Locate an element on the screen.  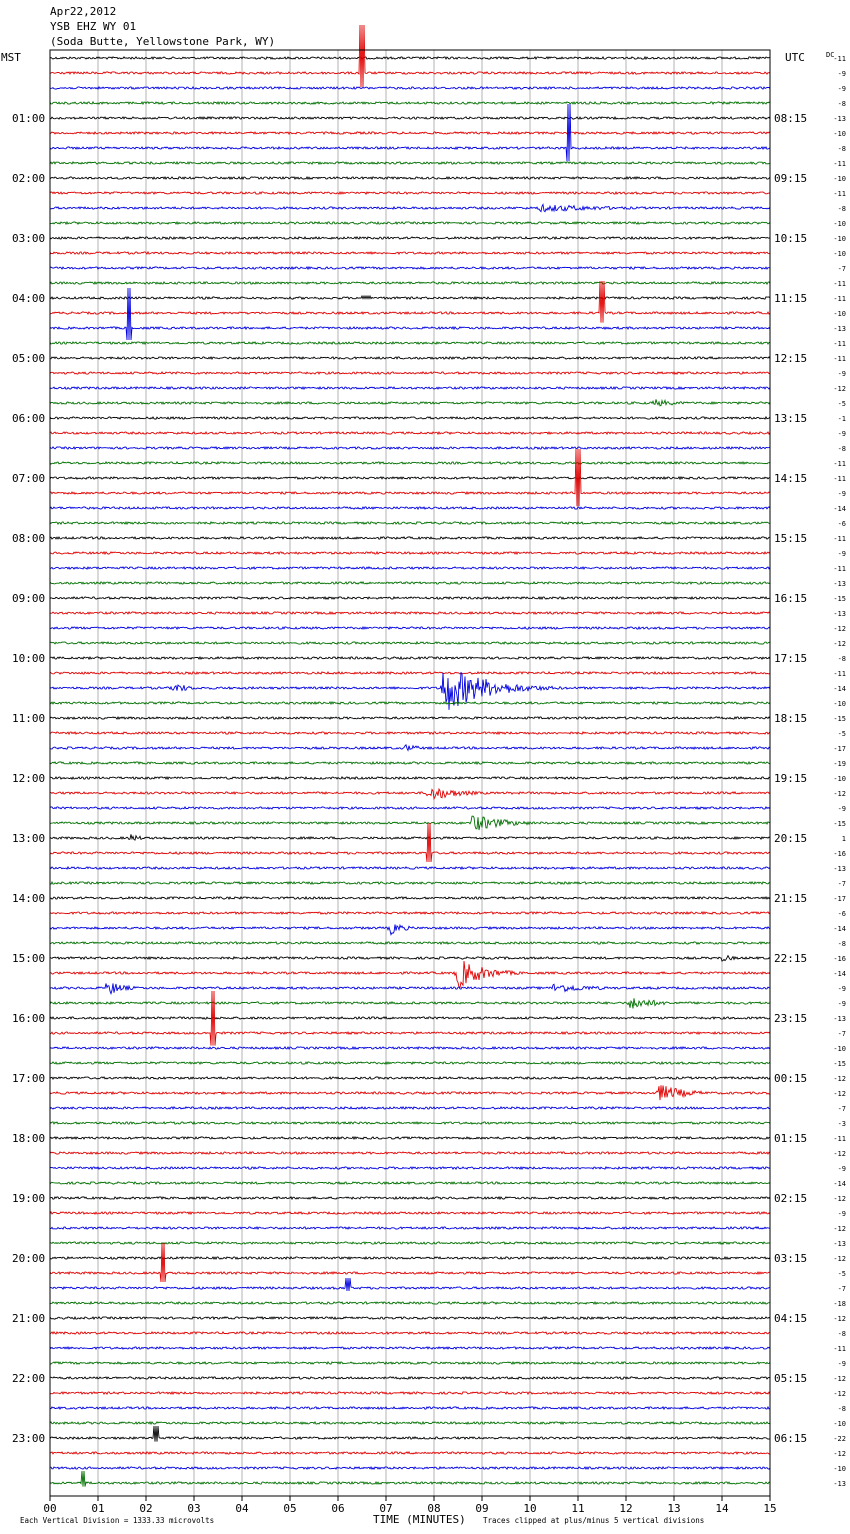
dc-offset-label: -6 is located at coordinates (842, 524).